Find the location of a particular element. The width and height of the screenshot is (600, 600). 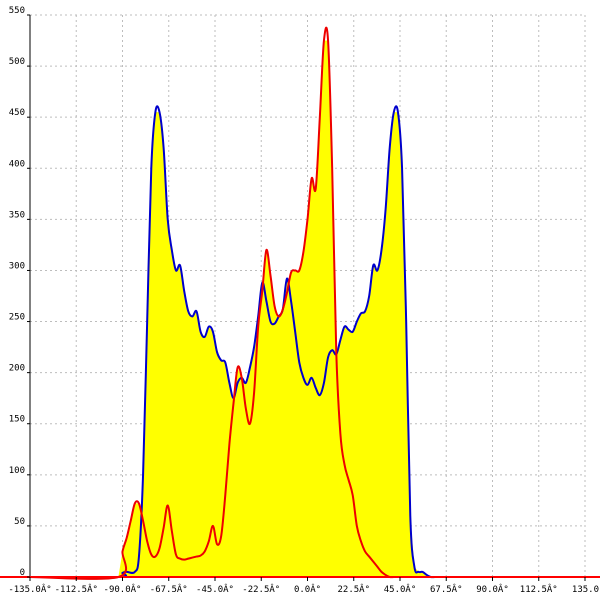

y-tick-label: 400 is located at coordinates (17, 164).